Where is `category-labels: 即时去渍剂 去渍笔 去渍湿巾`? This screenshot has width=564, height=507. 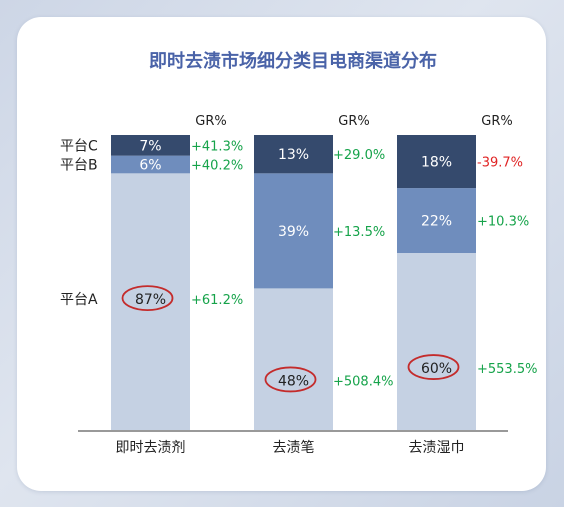 category-labels: 即时去渍剂 去渍笔 去渍湿巾 is located at coordinates (290, 448).